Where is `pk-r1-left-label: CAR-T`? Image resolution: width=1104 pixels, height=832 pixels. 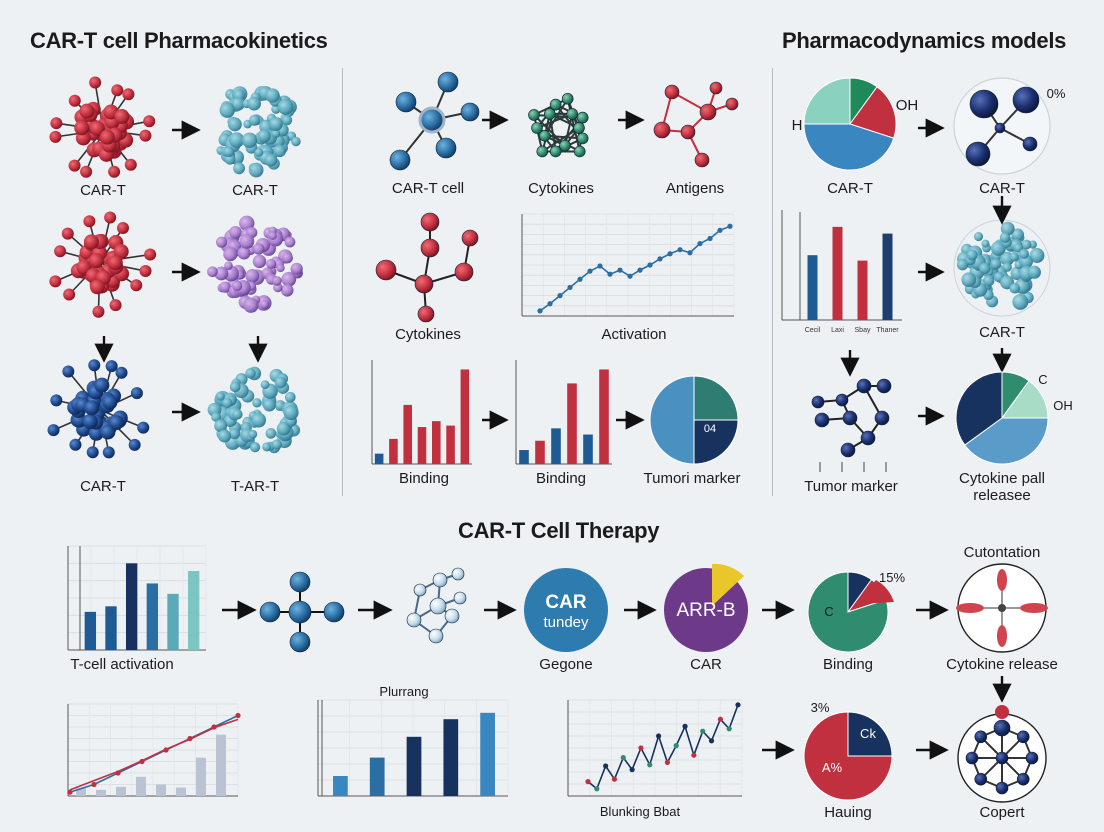
pk-r1-left-label: CAR-T is located at coordinates (103, 190).